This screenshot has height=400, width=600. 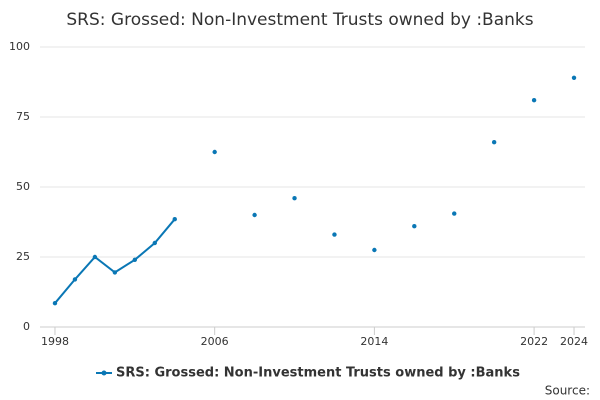 What do you see at coordinates (574, 341) in the screenshot?
I see `x-tick-label: 2024` at bounding box center [574, 341].